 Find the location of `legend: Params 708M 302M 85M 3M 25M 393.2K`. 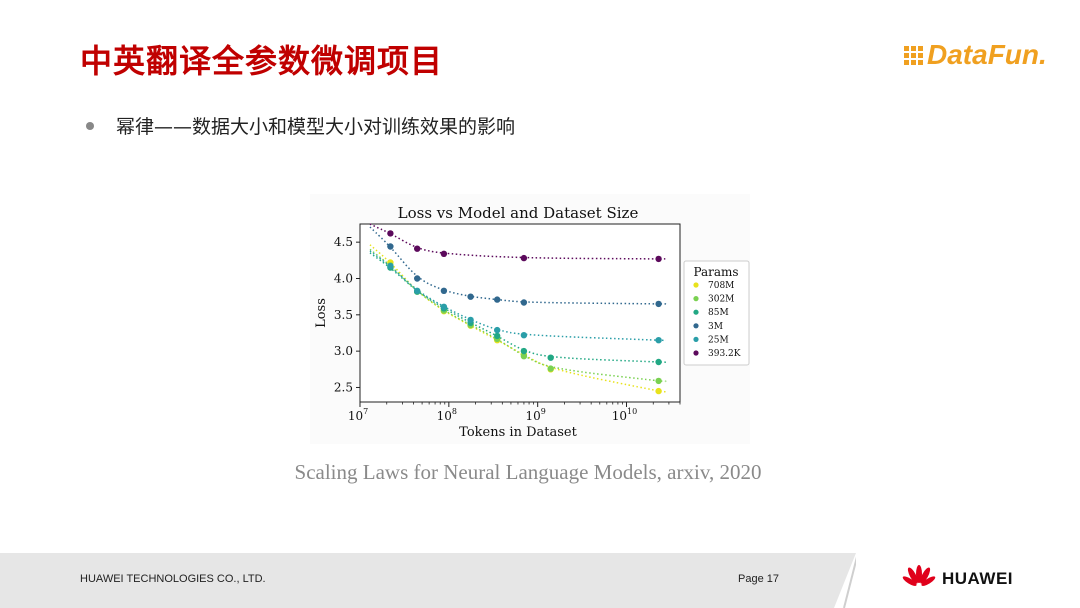

legend: Params 708M 302M 85M 3M 25M 393.2K is located at coordinates (716, 313).